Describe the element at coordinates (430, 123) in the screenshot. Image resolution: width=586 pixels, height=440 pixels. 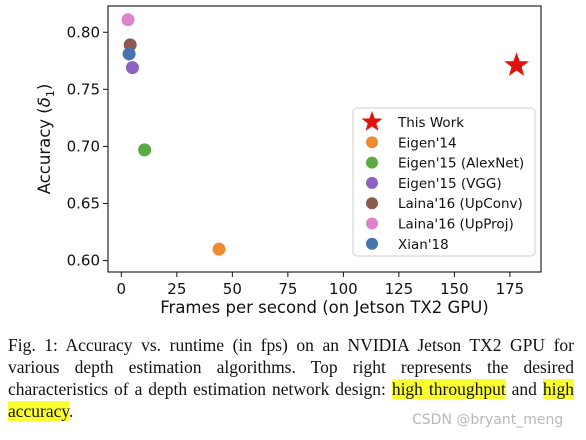
I see `legend-label: This Work` at that location.